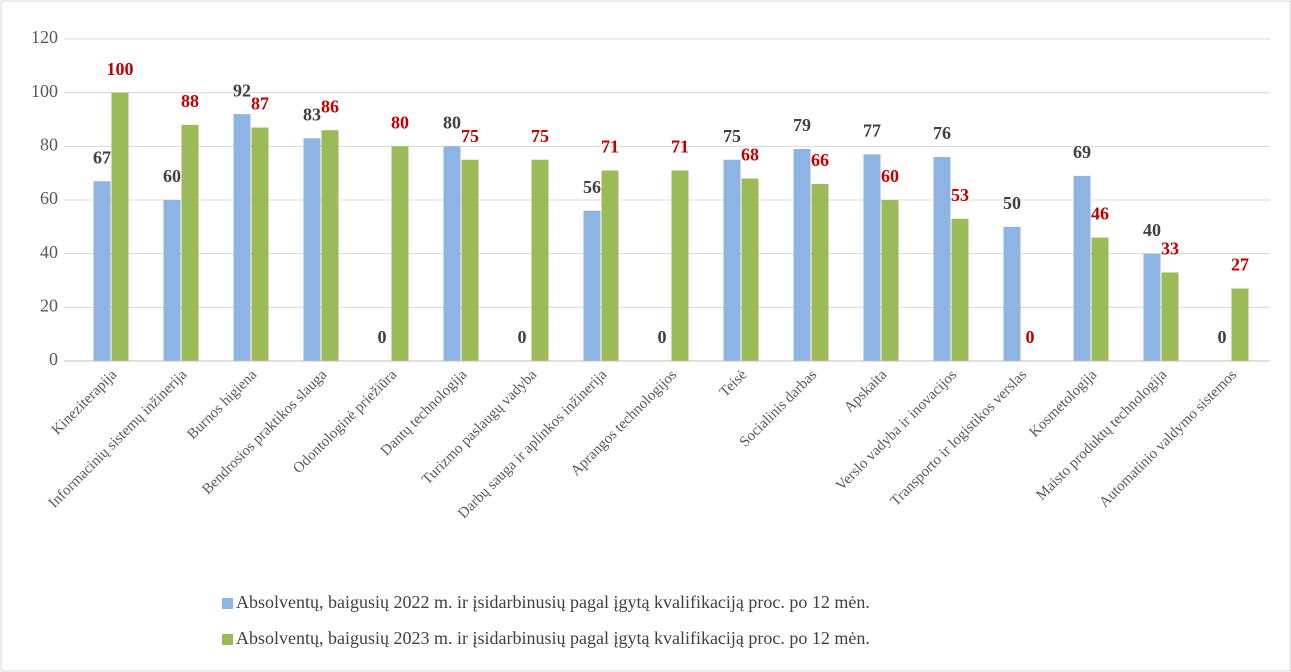 This screenshot has height=672, width=1291. I want to click on value-label: 83, so click(312, 114).